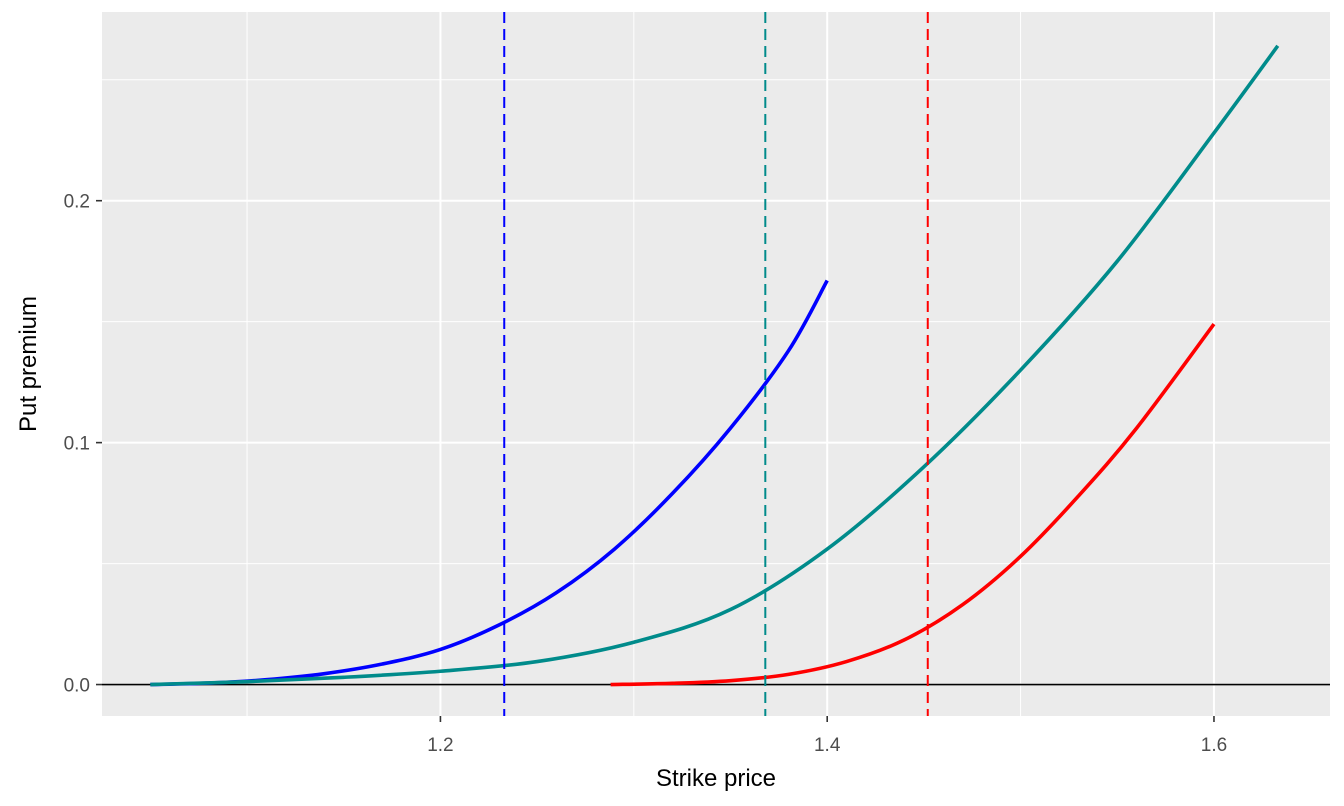 The image size is (1344, 806). Describe the element at coordinates (77, 444) in the screenshot. I see `y-tick-label: 0.1` at that location.